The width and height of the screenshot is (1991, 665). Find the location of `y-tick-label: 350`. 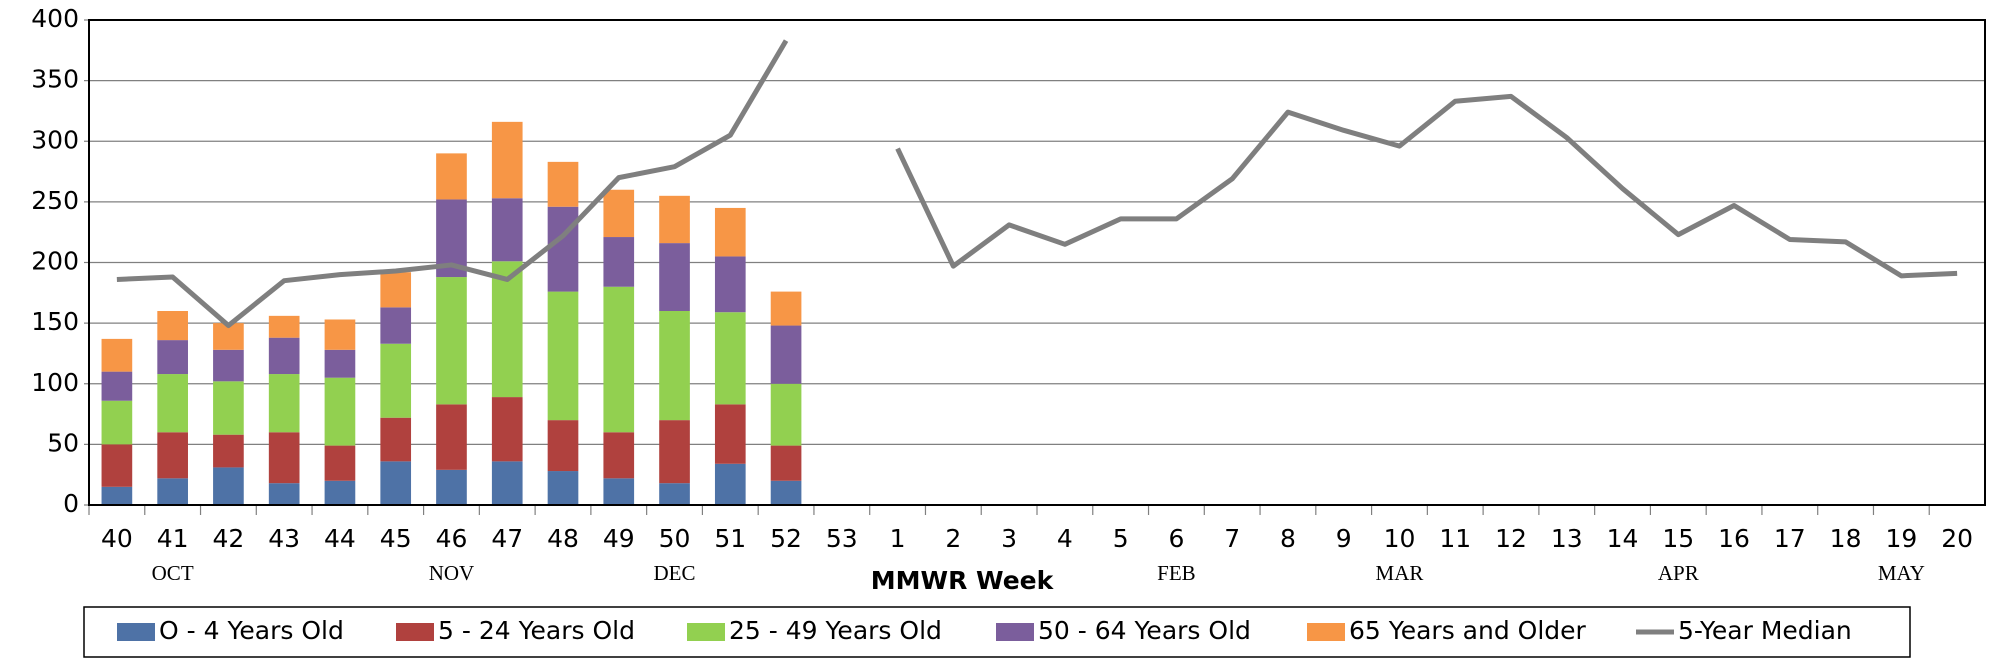

y-tick-label: 350 is located at coordinates (55, 79).